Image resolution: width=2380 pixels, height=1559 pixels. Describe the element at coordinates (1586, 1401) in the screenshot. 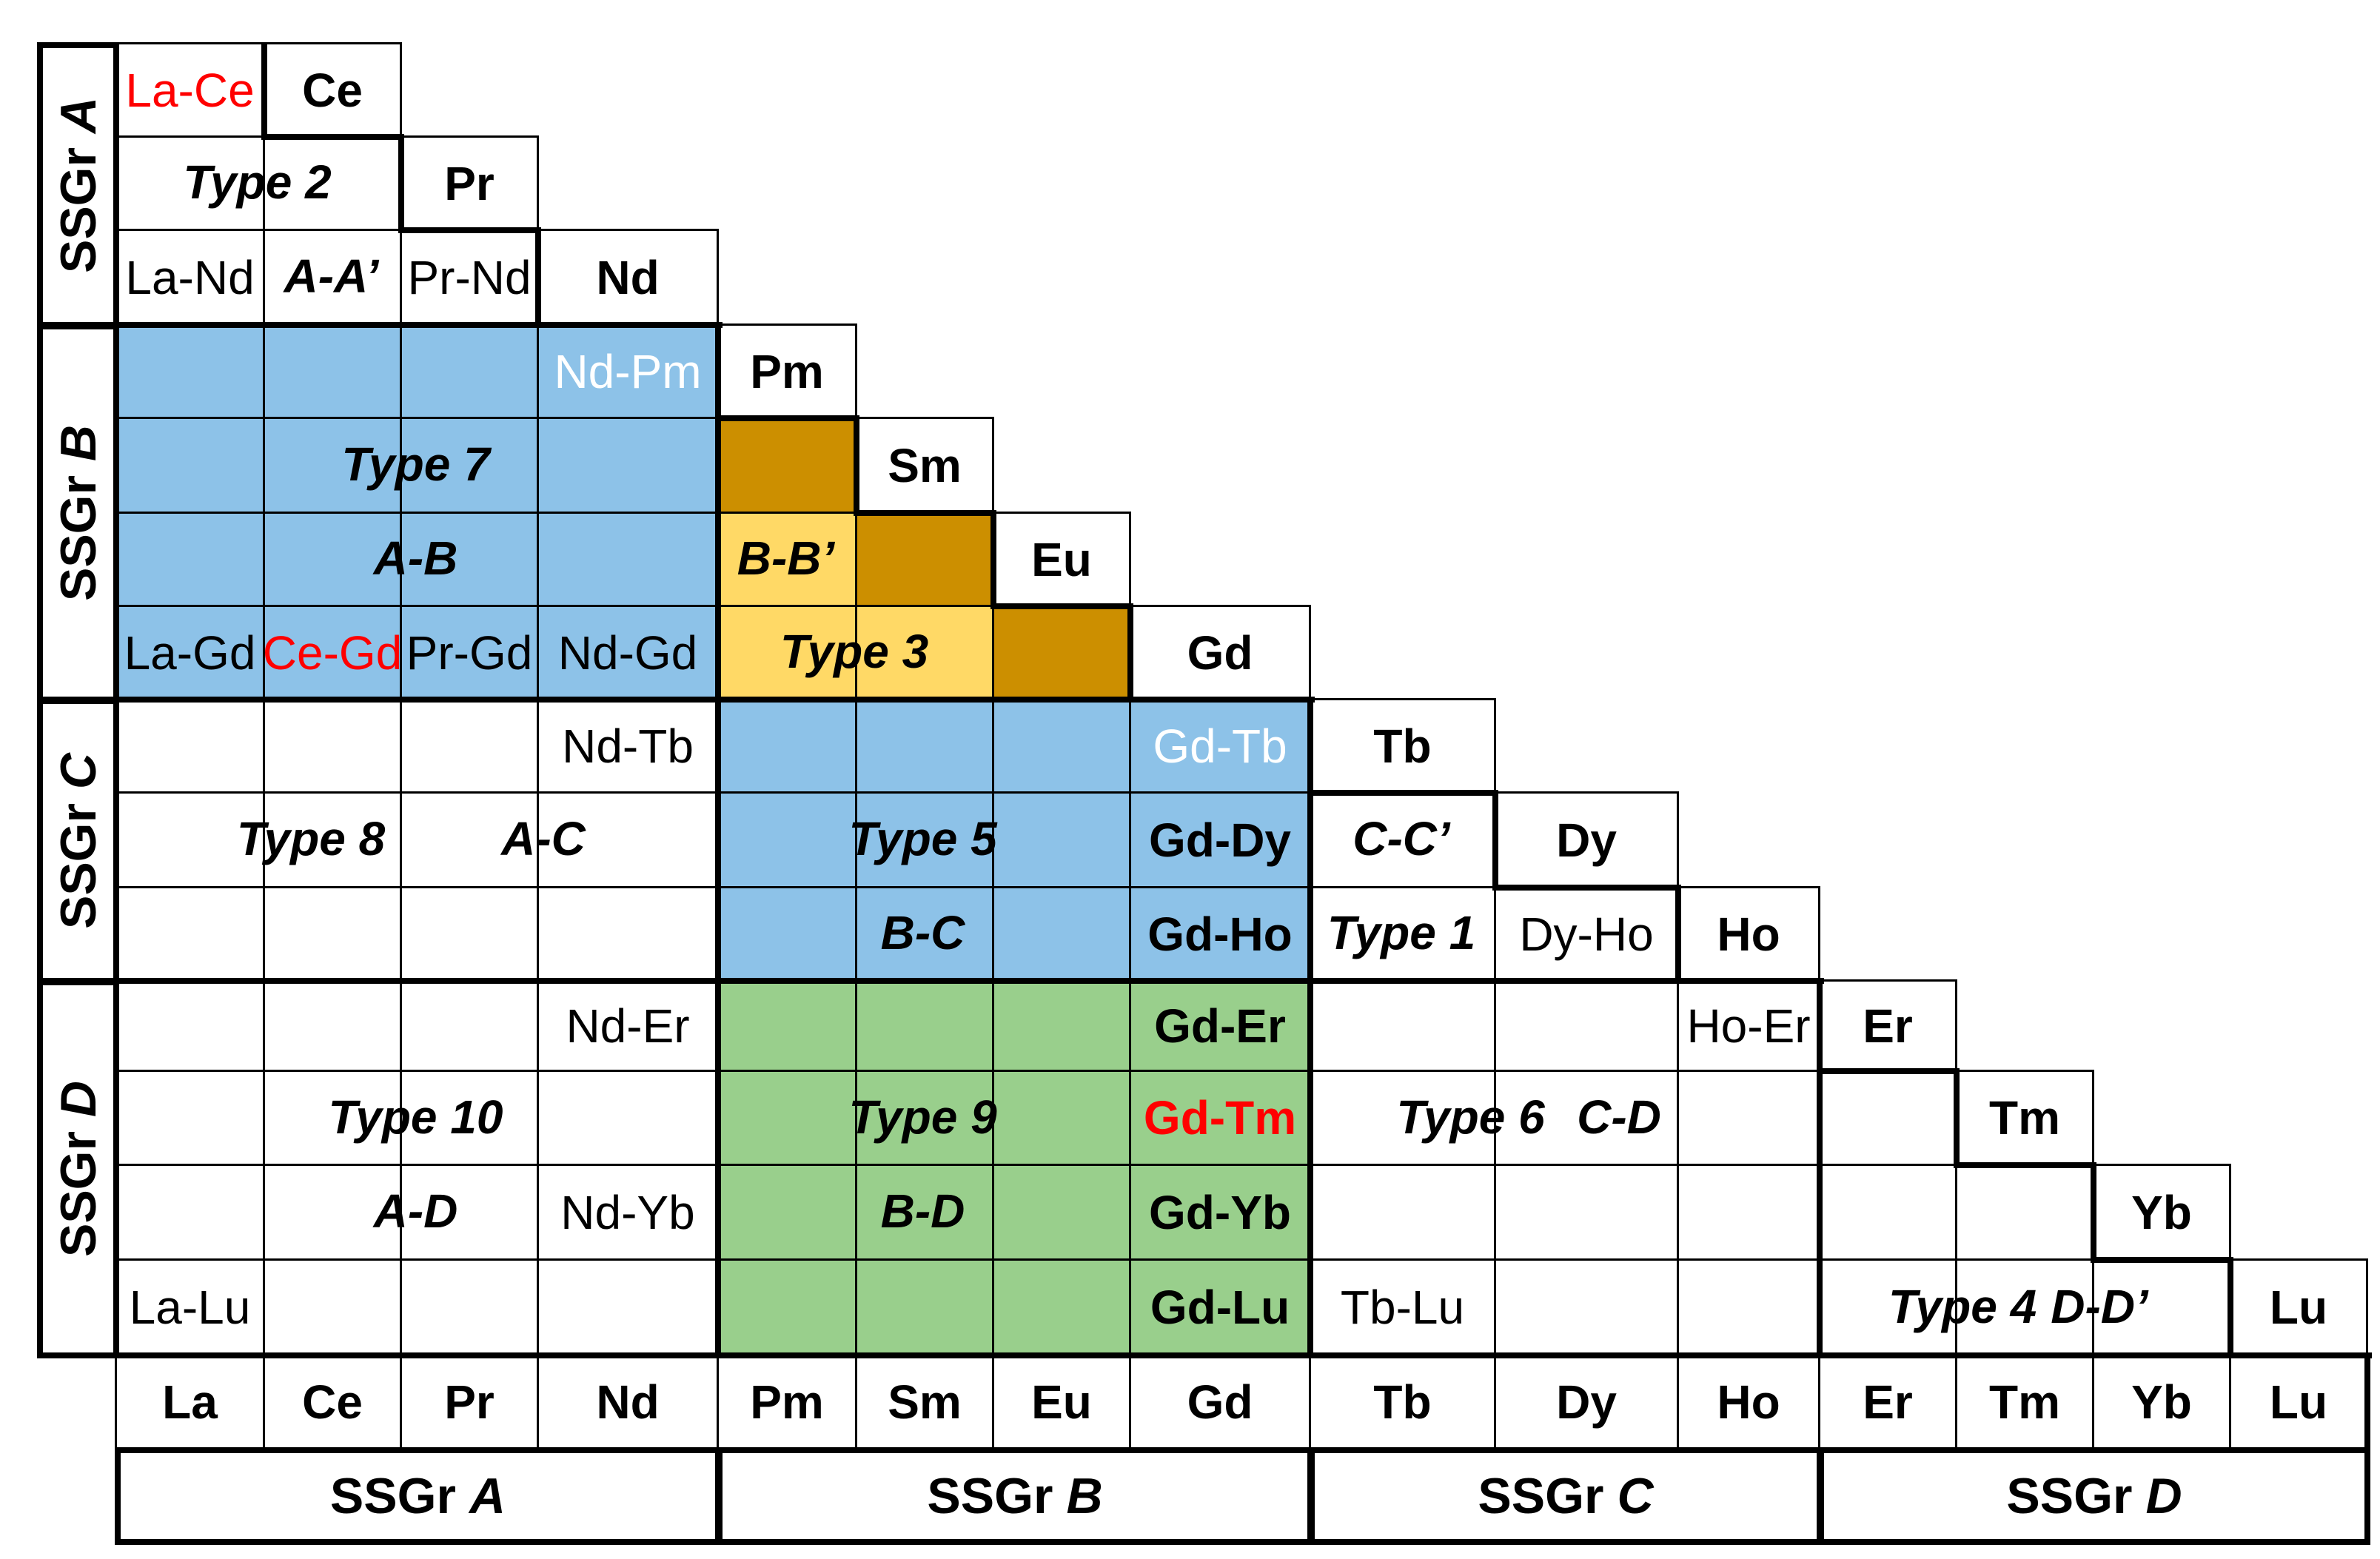

I see `column-header-dy: Dy` at that location.